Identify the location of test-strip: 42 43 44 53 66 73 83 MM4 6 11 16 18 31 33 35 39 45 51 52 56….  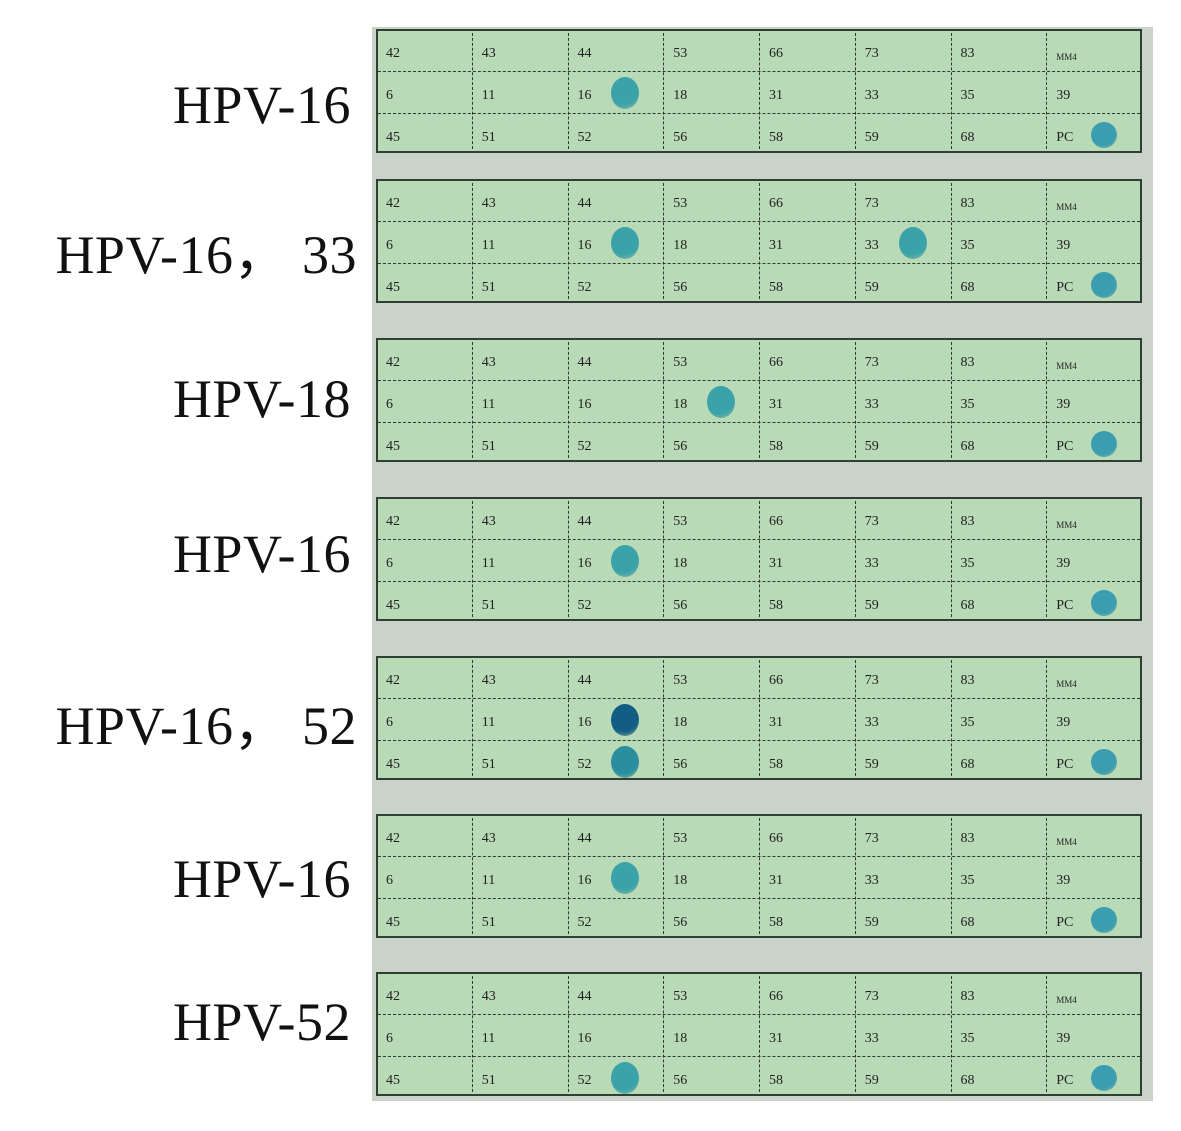
(759, 1034).